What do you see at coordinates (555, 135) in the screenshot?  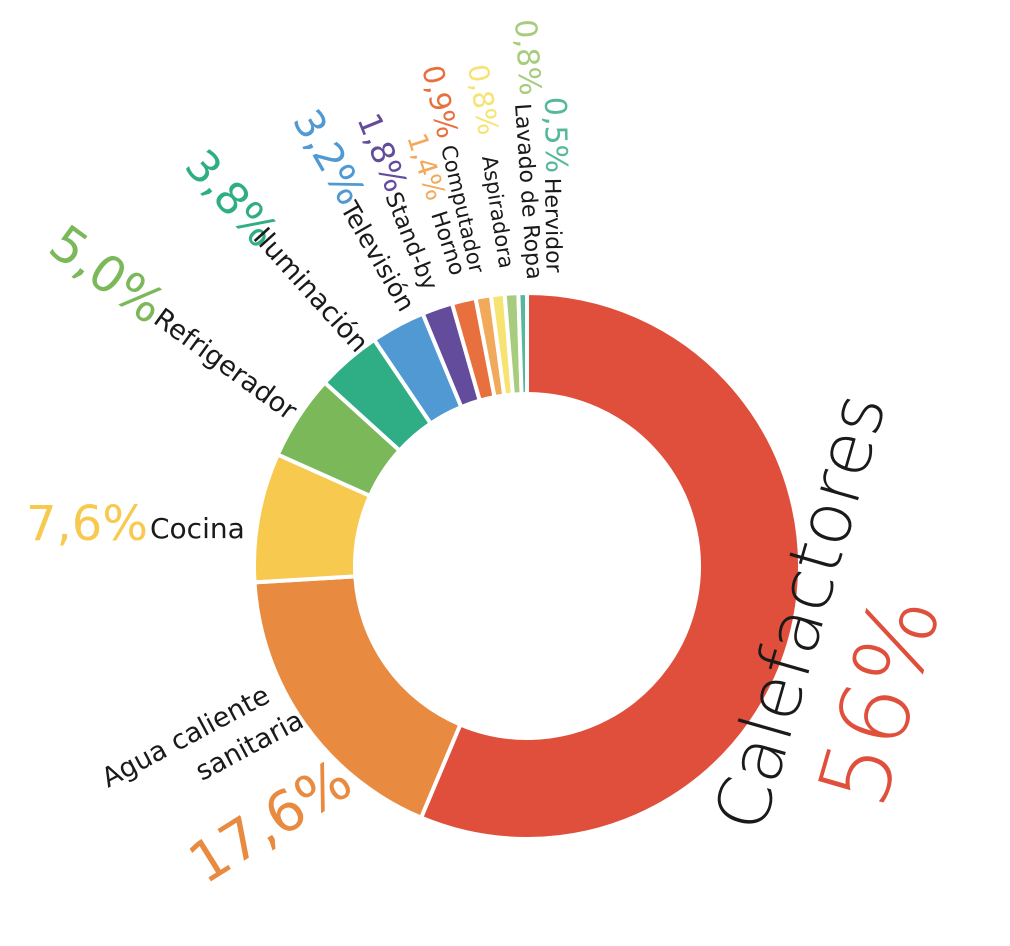 I see `value-label-hervidor: 0,5%` at bounding box center [555, 135].